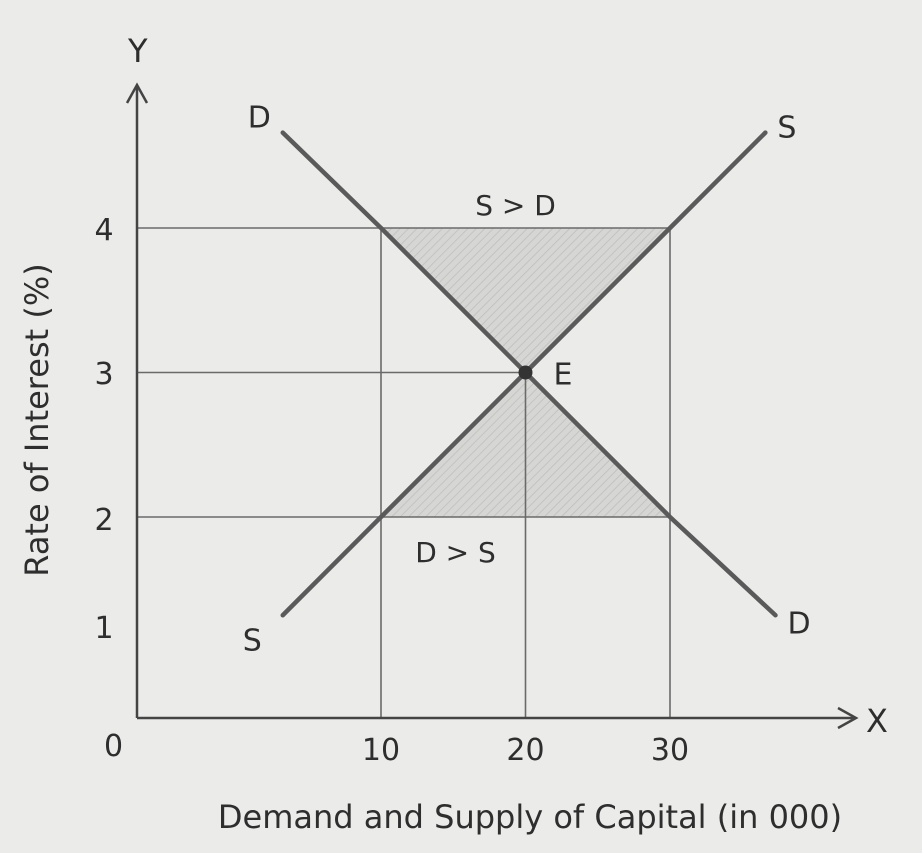 Image resolution: width=922 pixels, height=853 pixels. Describe the element at coordinates (515, 205) in the screenshot. I see `excess-supply-label: S > D` at that location.